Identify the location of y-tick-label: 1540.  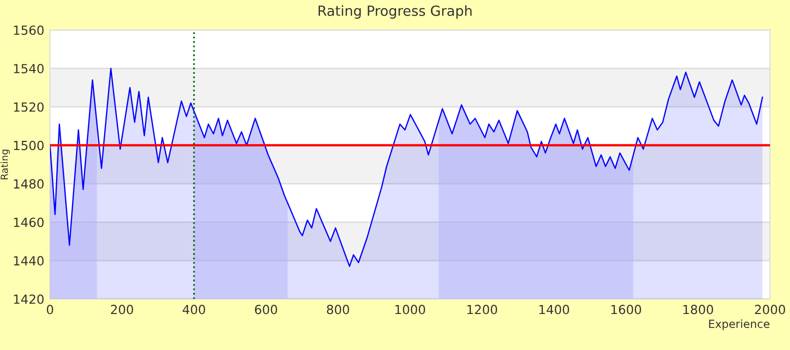
(29, 69).